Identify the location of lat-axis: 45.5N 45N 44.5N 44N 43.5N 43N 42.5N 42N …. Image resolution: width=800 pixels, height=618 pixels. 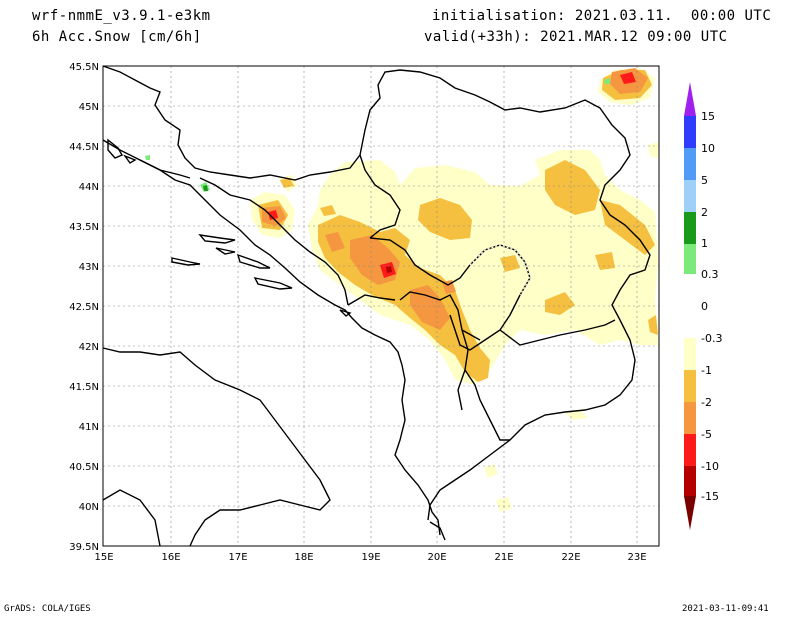
(84, 307).